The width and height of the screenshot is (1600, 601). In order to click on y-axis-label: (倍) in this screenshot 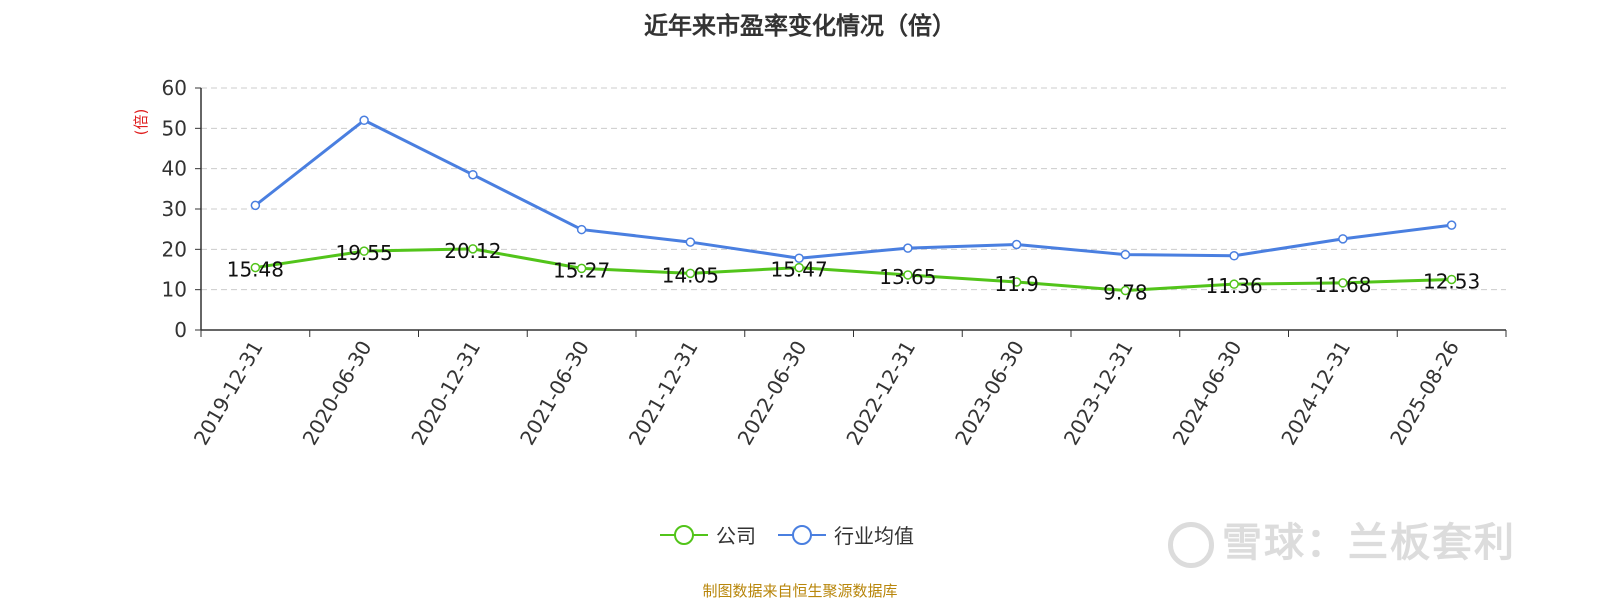, I will do `click(141, 122)`.